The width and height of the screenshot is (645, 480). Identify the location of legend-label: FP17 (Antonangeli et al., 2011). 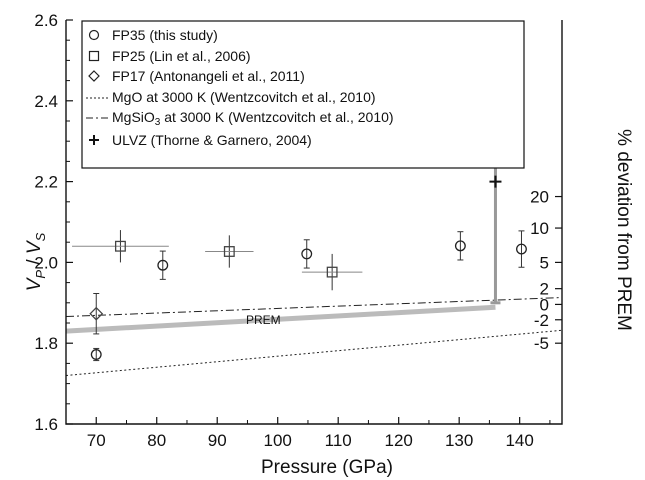
(208, 76).